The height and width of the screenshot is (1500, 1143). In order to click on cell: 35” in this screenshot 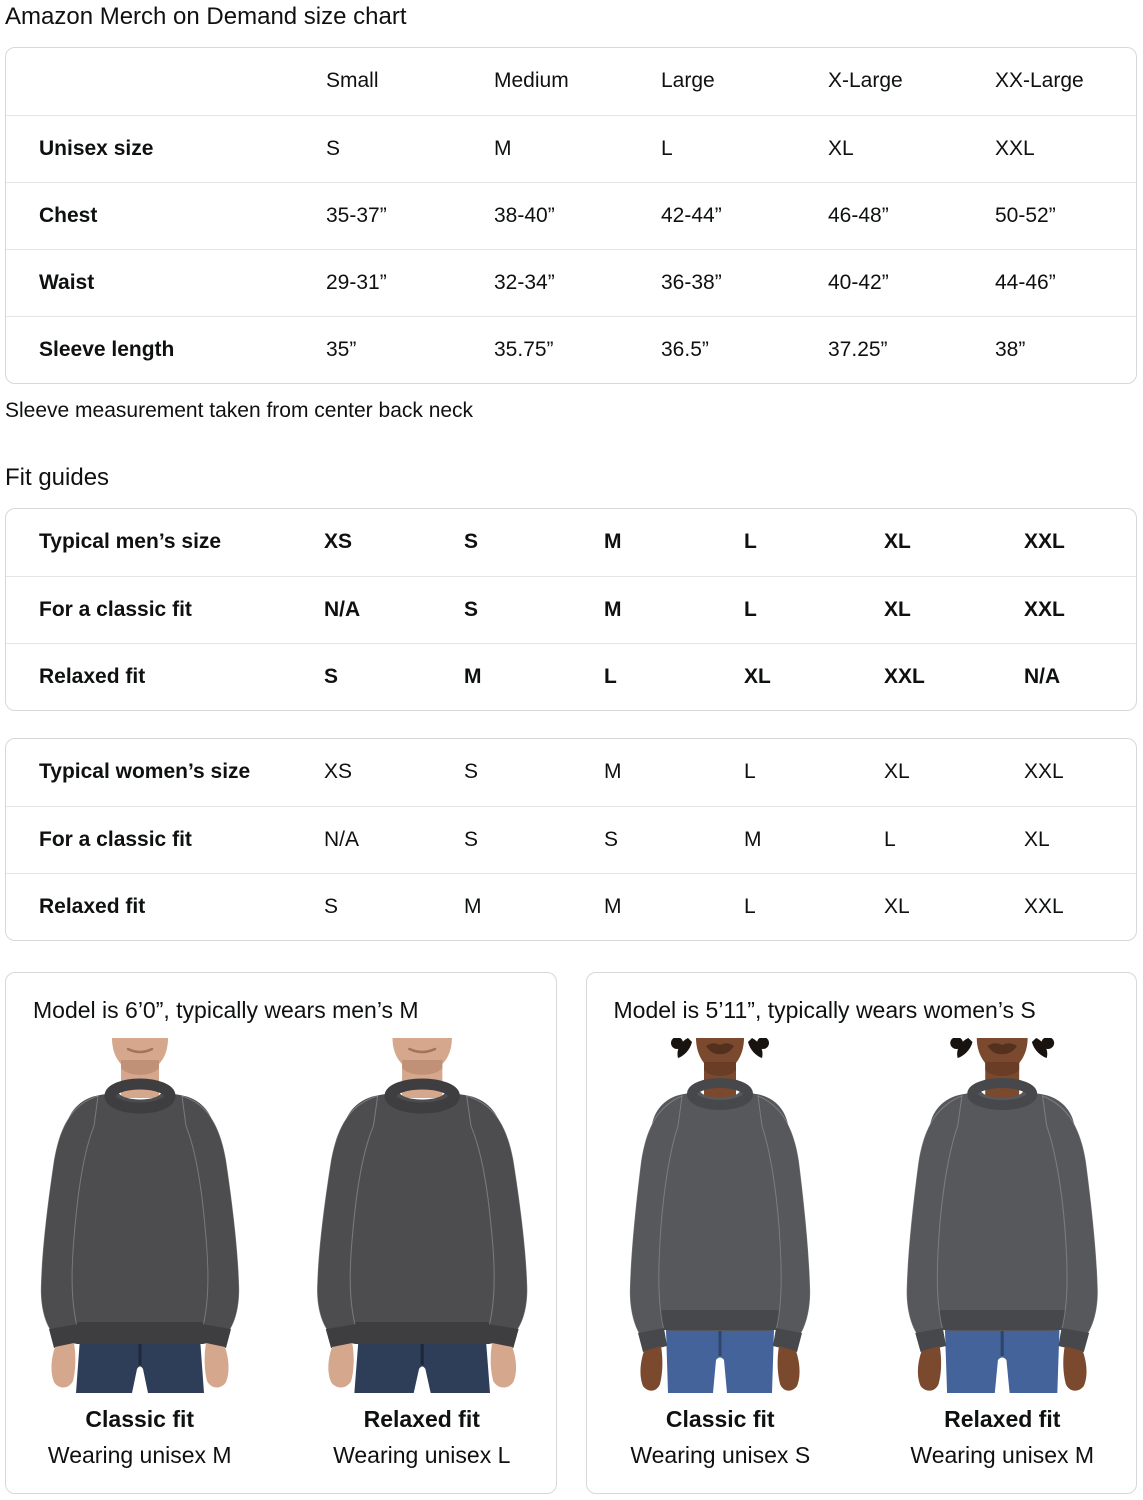, I will do `click(410, 349)`.